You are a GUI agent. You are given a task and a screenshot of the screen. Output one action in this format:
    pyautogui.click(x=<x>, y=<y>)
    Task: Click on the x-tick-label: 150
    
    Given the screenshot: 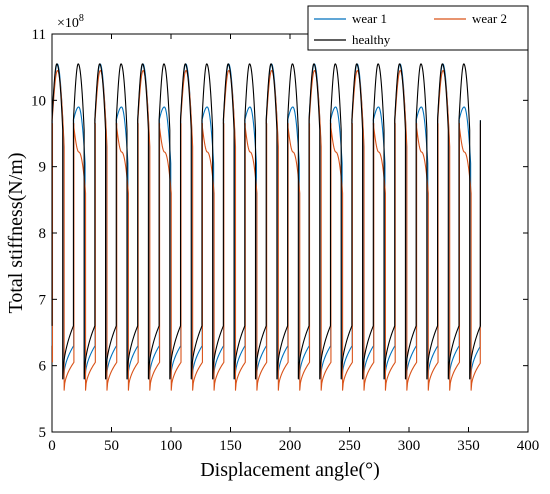 What is the action you would take?
    pyautogui.click(x=230, y=446)
    